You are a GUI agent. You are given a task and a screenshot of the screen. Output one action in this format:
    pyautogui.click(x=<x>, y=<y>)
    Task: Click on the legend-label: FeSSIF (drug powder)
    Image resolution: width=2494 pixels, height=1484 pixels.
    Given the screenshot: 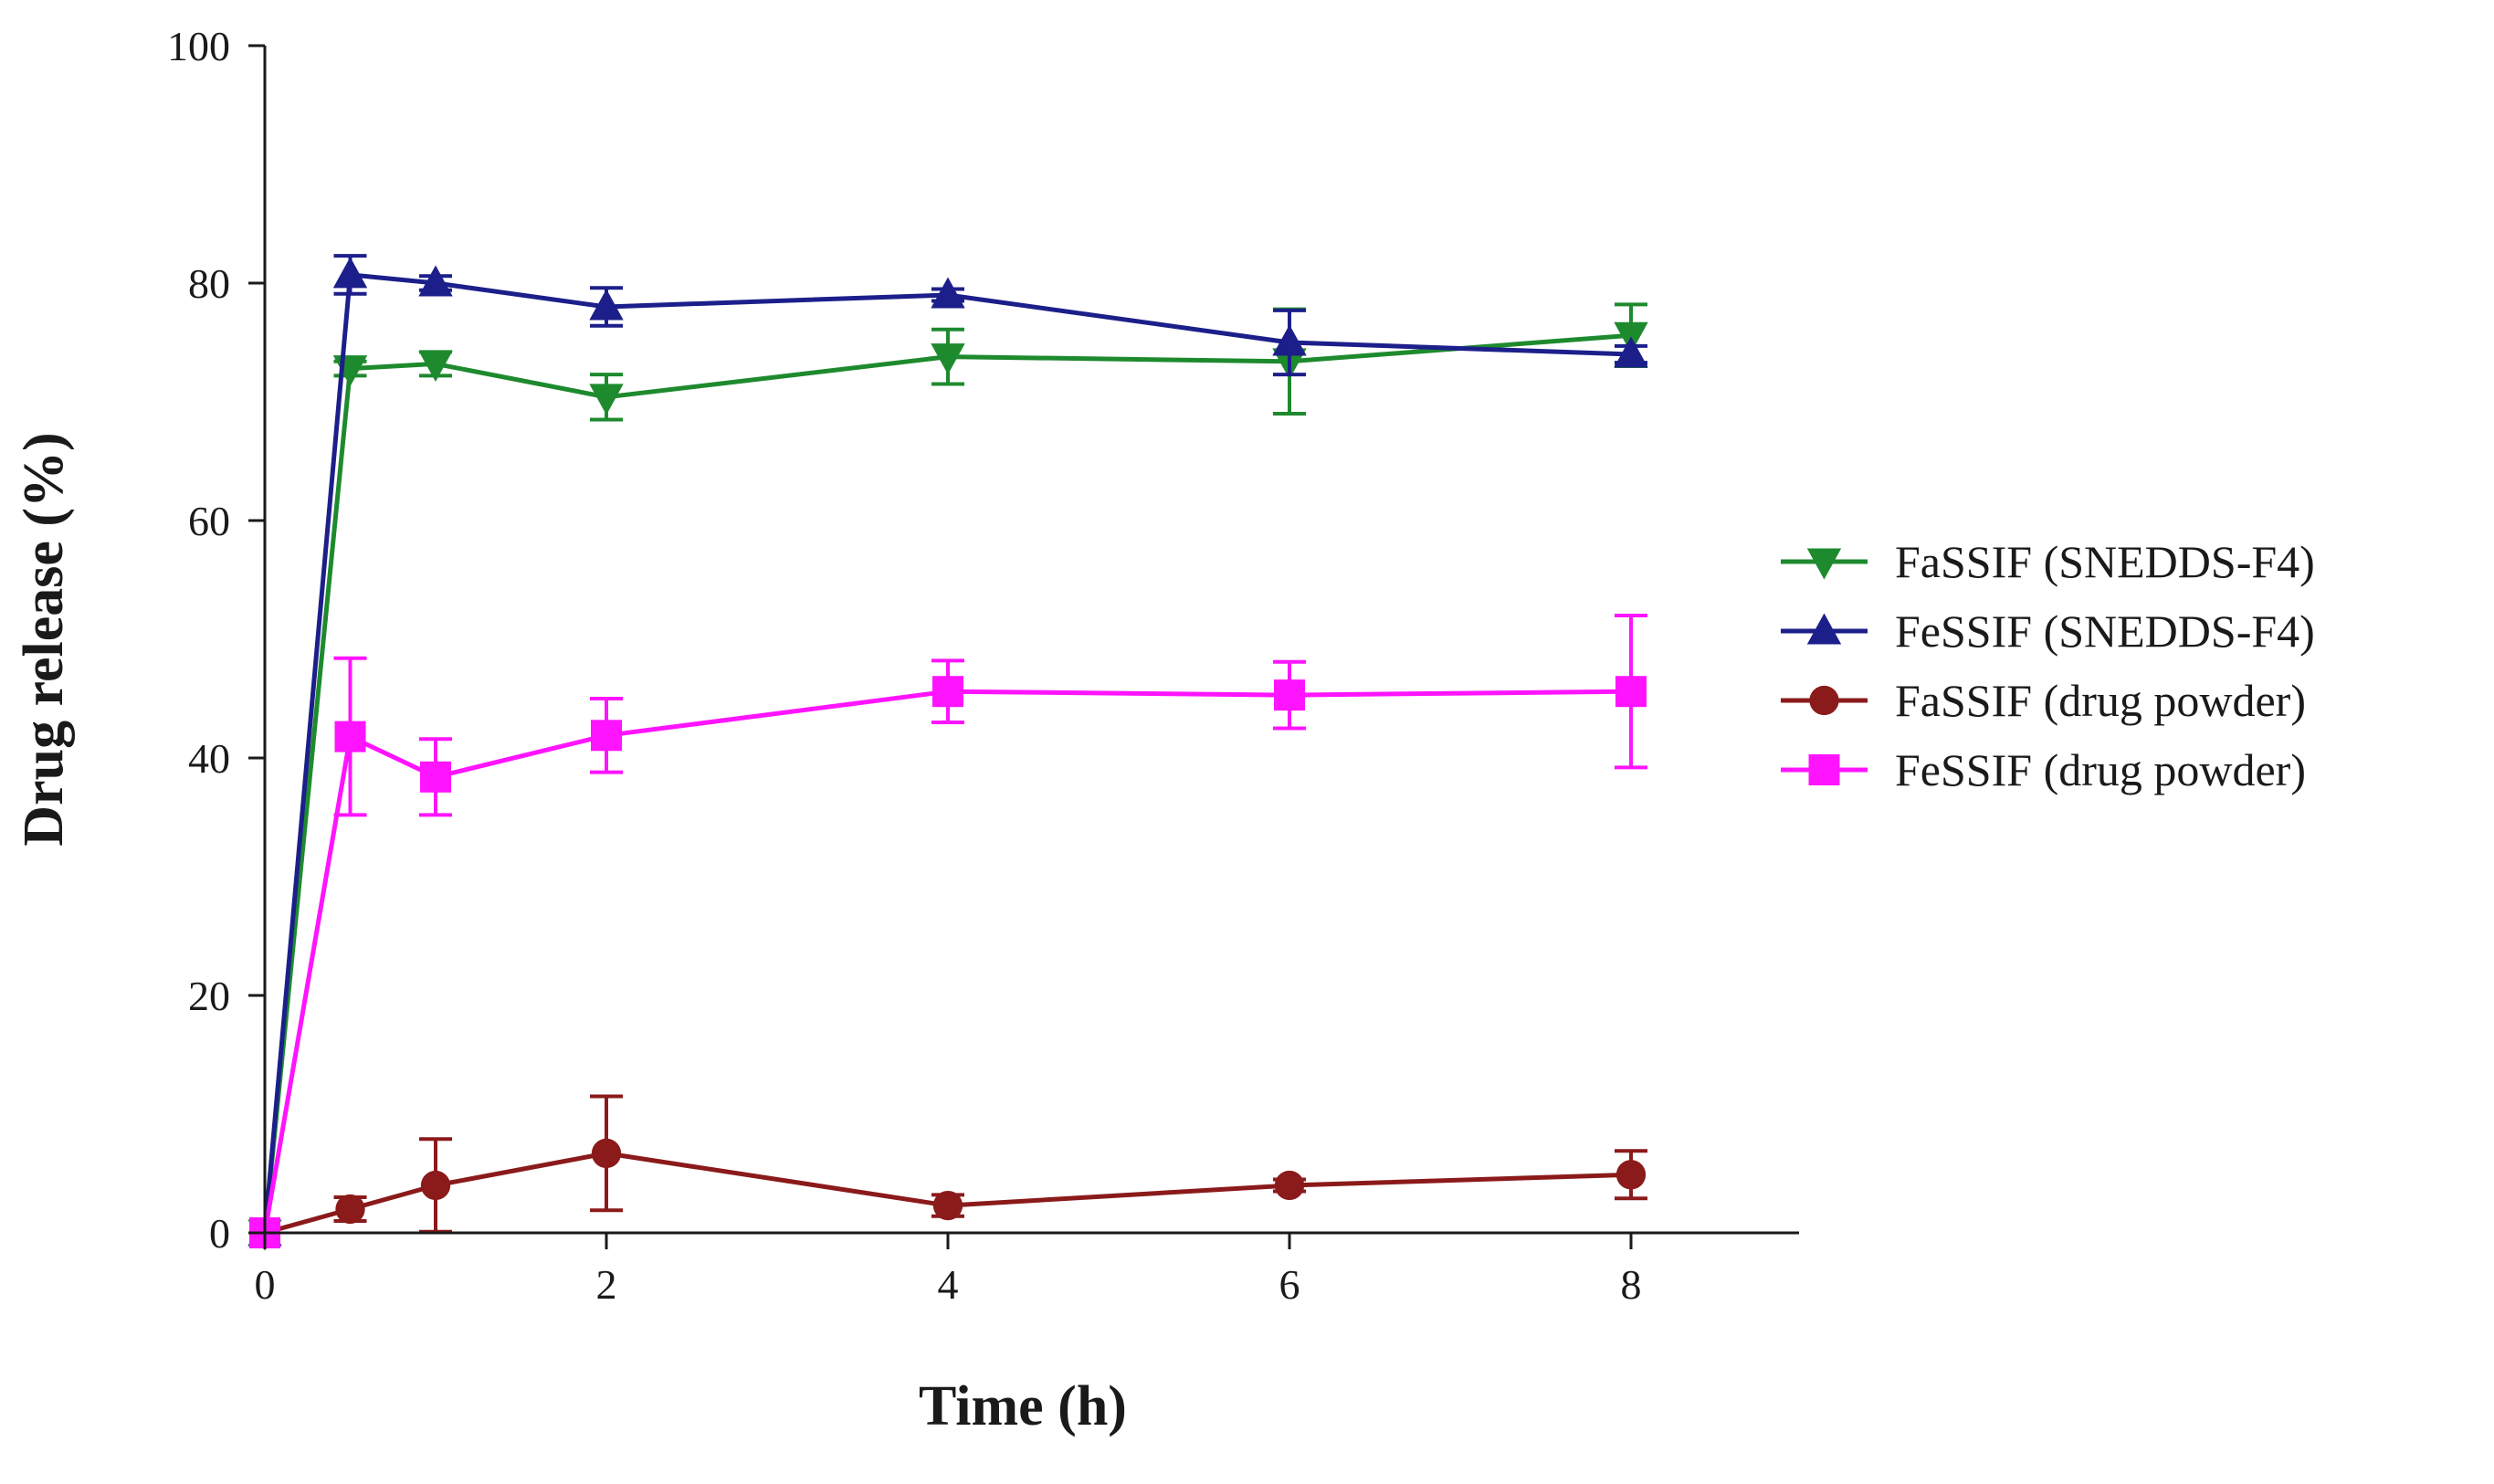 What is the action you would take?
    pyautogui.click(x=2100, y=769)
    